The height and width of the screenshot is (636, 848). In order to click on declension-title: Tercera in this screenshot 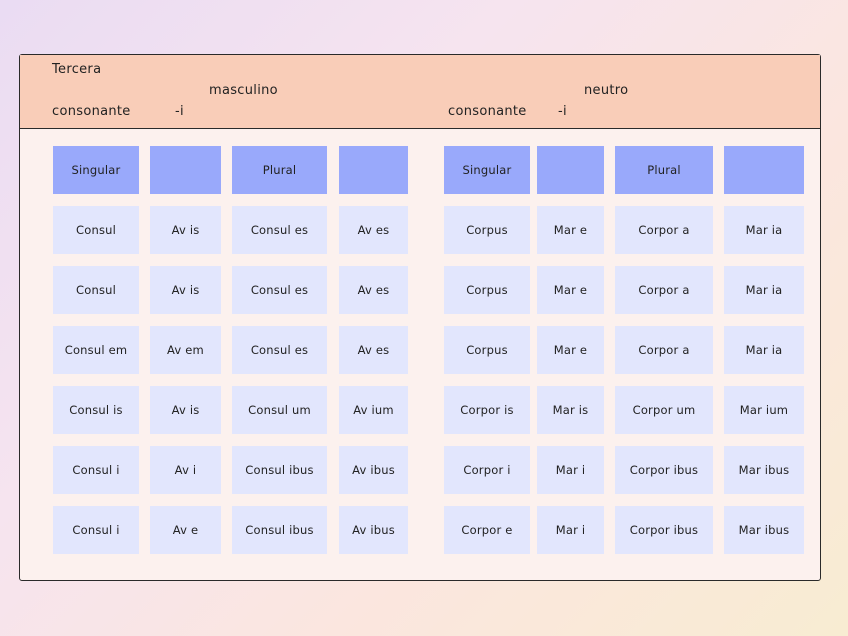, I will do `click(77, 69)`.